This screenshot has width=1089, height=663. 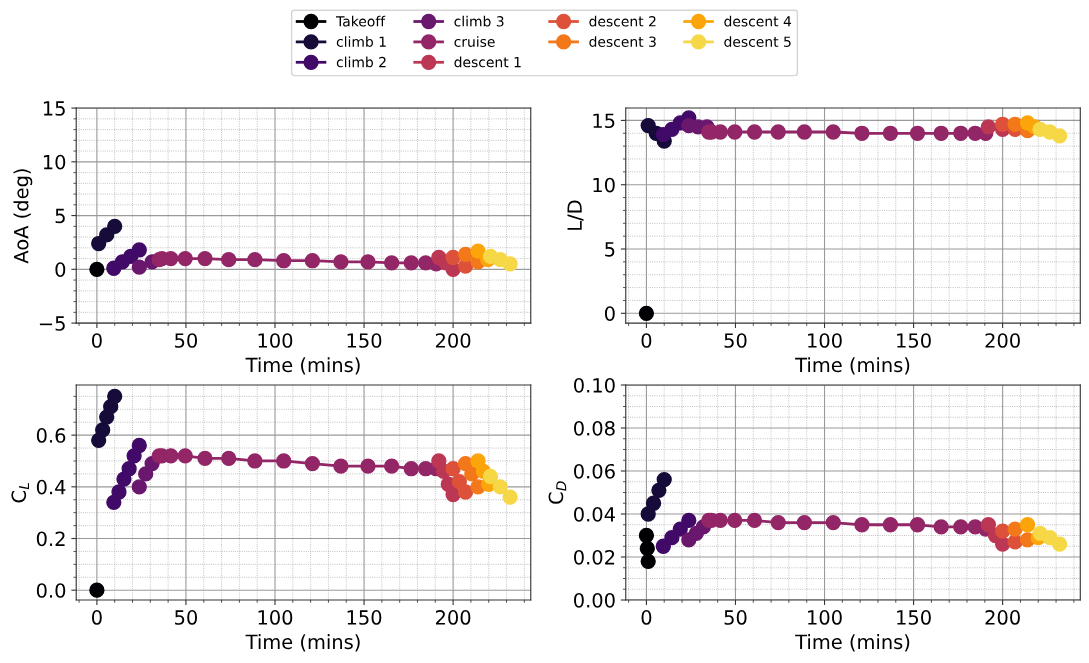 I want to click on legend-label: descent 2, so click(x=622, y=21).